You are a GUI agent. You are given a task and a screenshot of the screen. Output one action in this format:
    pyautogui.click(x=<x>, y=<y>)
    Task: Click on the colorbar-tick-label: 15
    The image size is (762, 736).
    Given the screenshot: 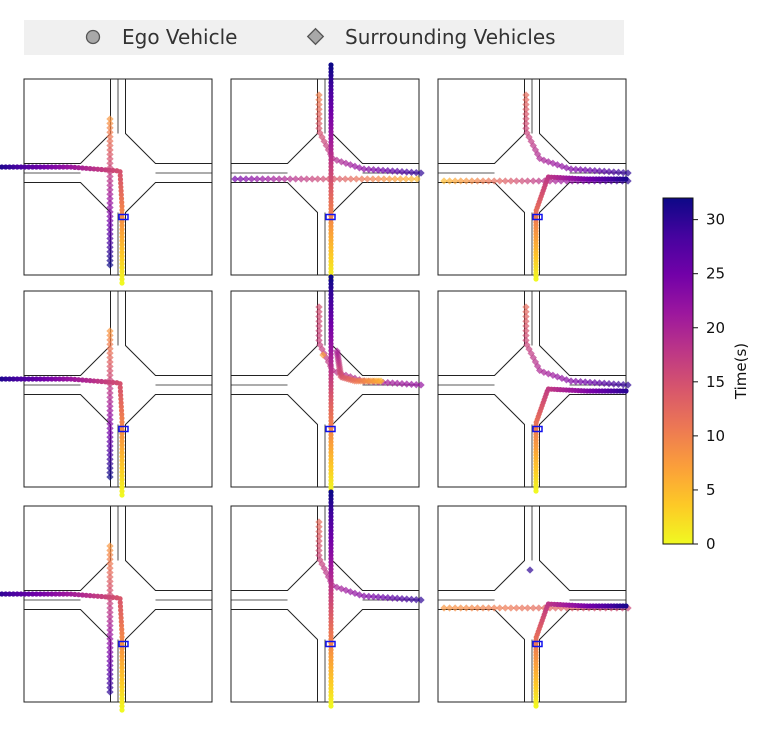 What is the action you would take?
    pyautogui.click(x=715, y=382)
    